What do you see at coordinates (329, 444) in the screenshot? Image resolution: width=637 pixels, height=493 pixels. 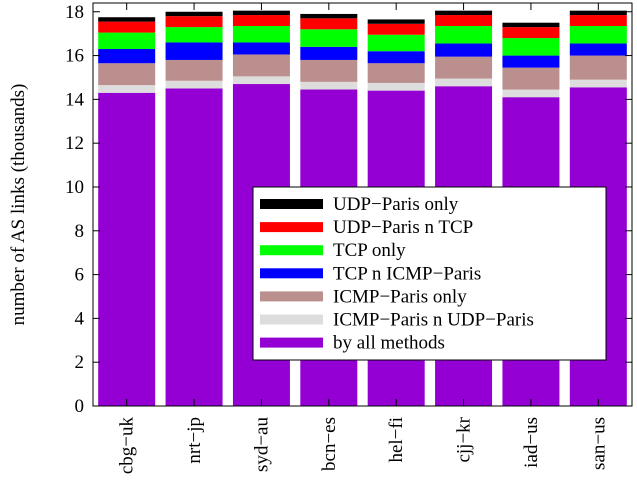 I see `x-category-label: bcn−es` at bounding box center [329, 444].